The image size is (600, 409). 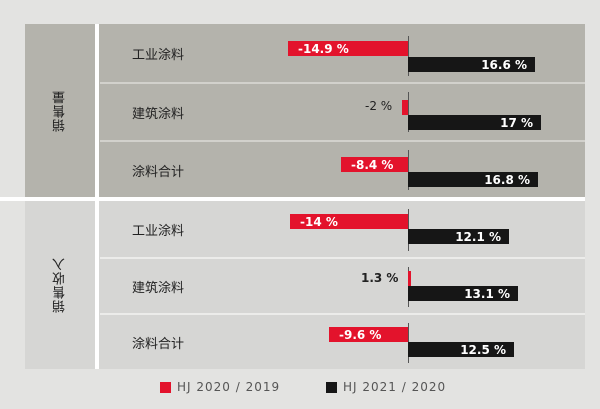 I want to click on row-total-volume: 涂料合计, so click(x=342, y=170).